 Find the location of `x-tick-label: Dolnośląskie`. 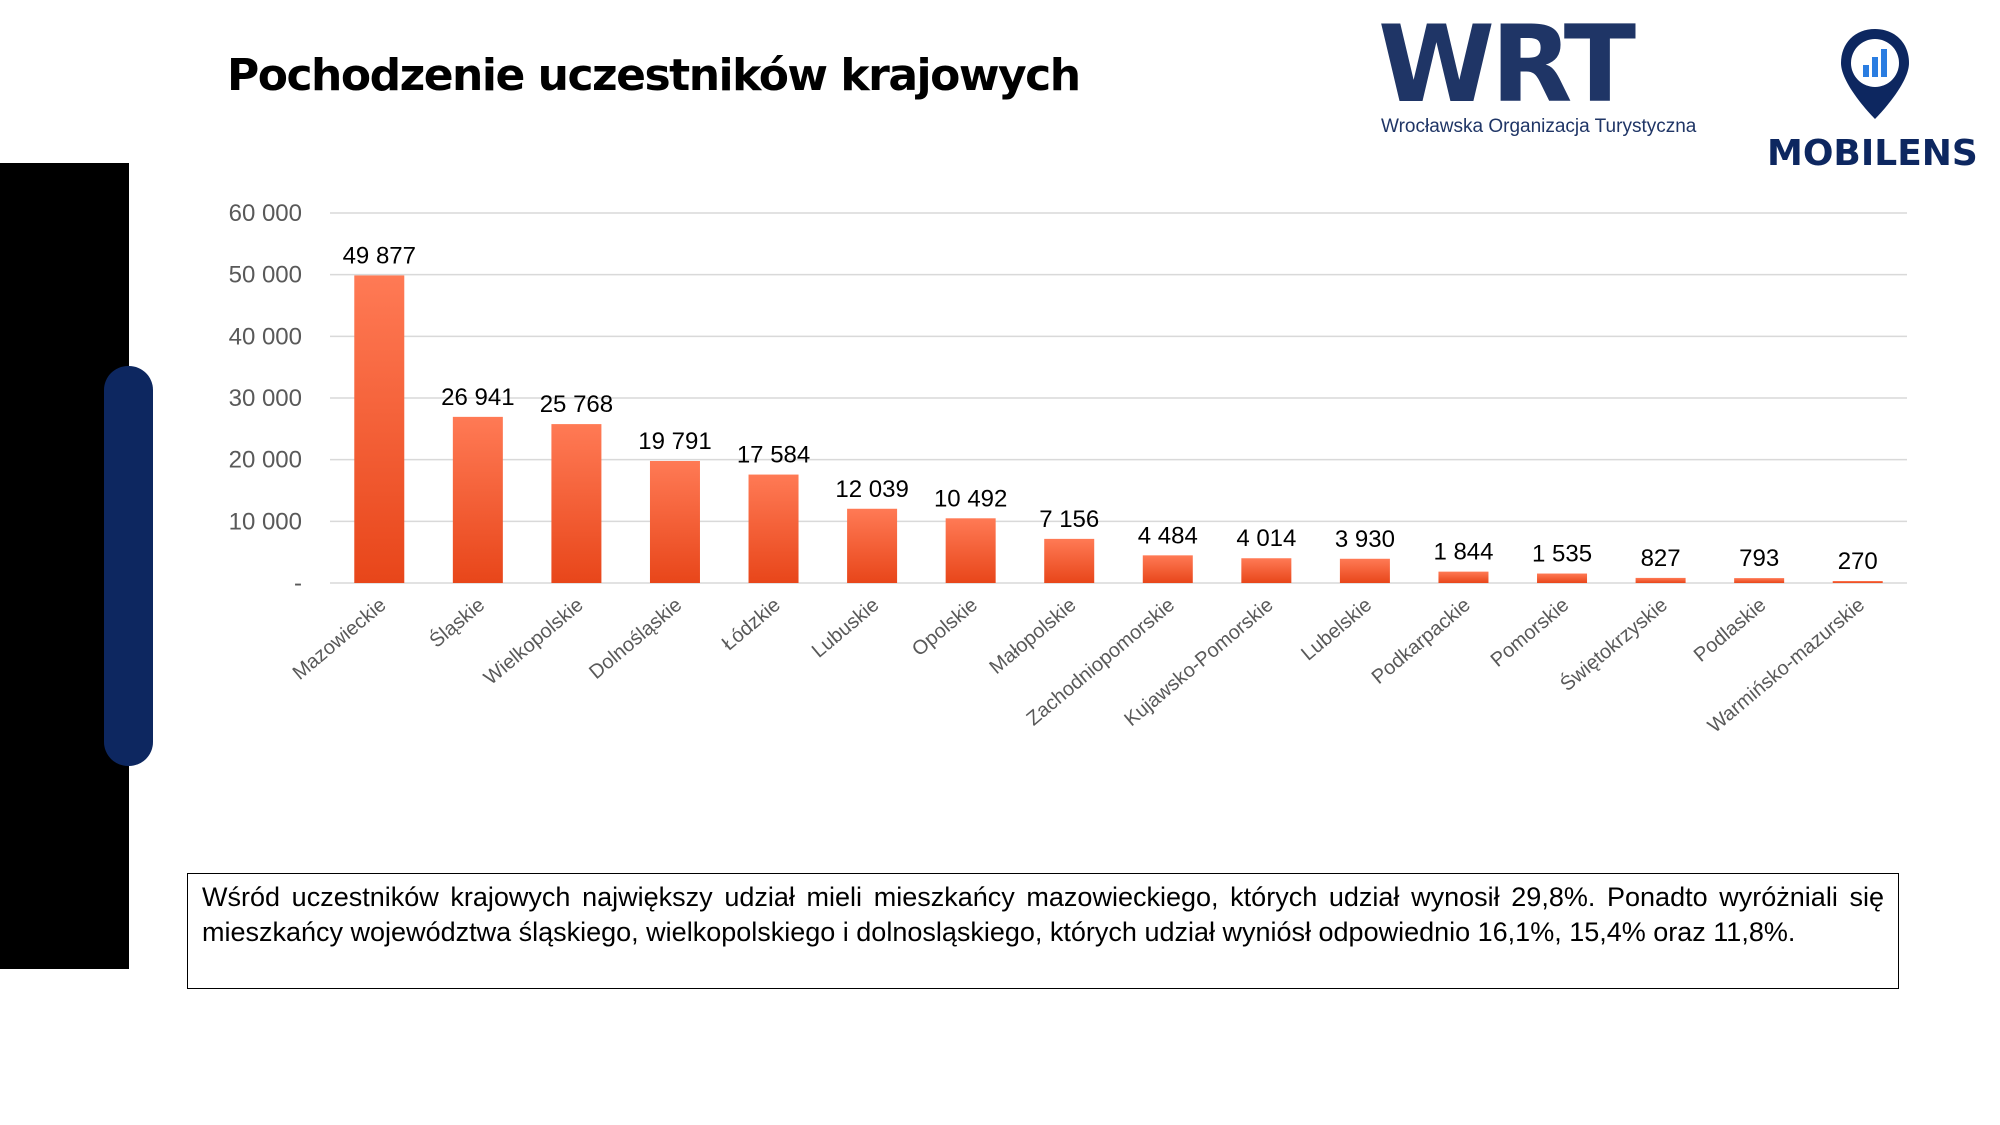

x-tick-label: Dolnośląskie is located at coordinates (635, 639).